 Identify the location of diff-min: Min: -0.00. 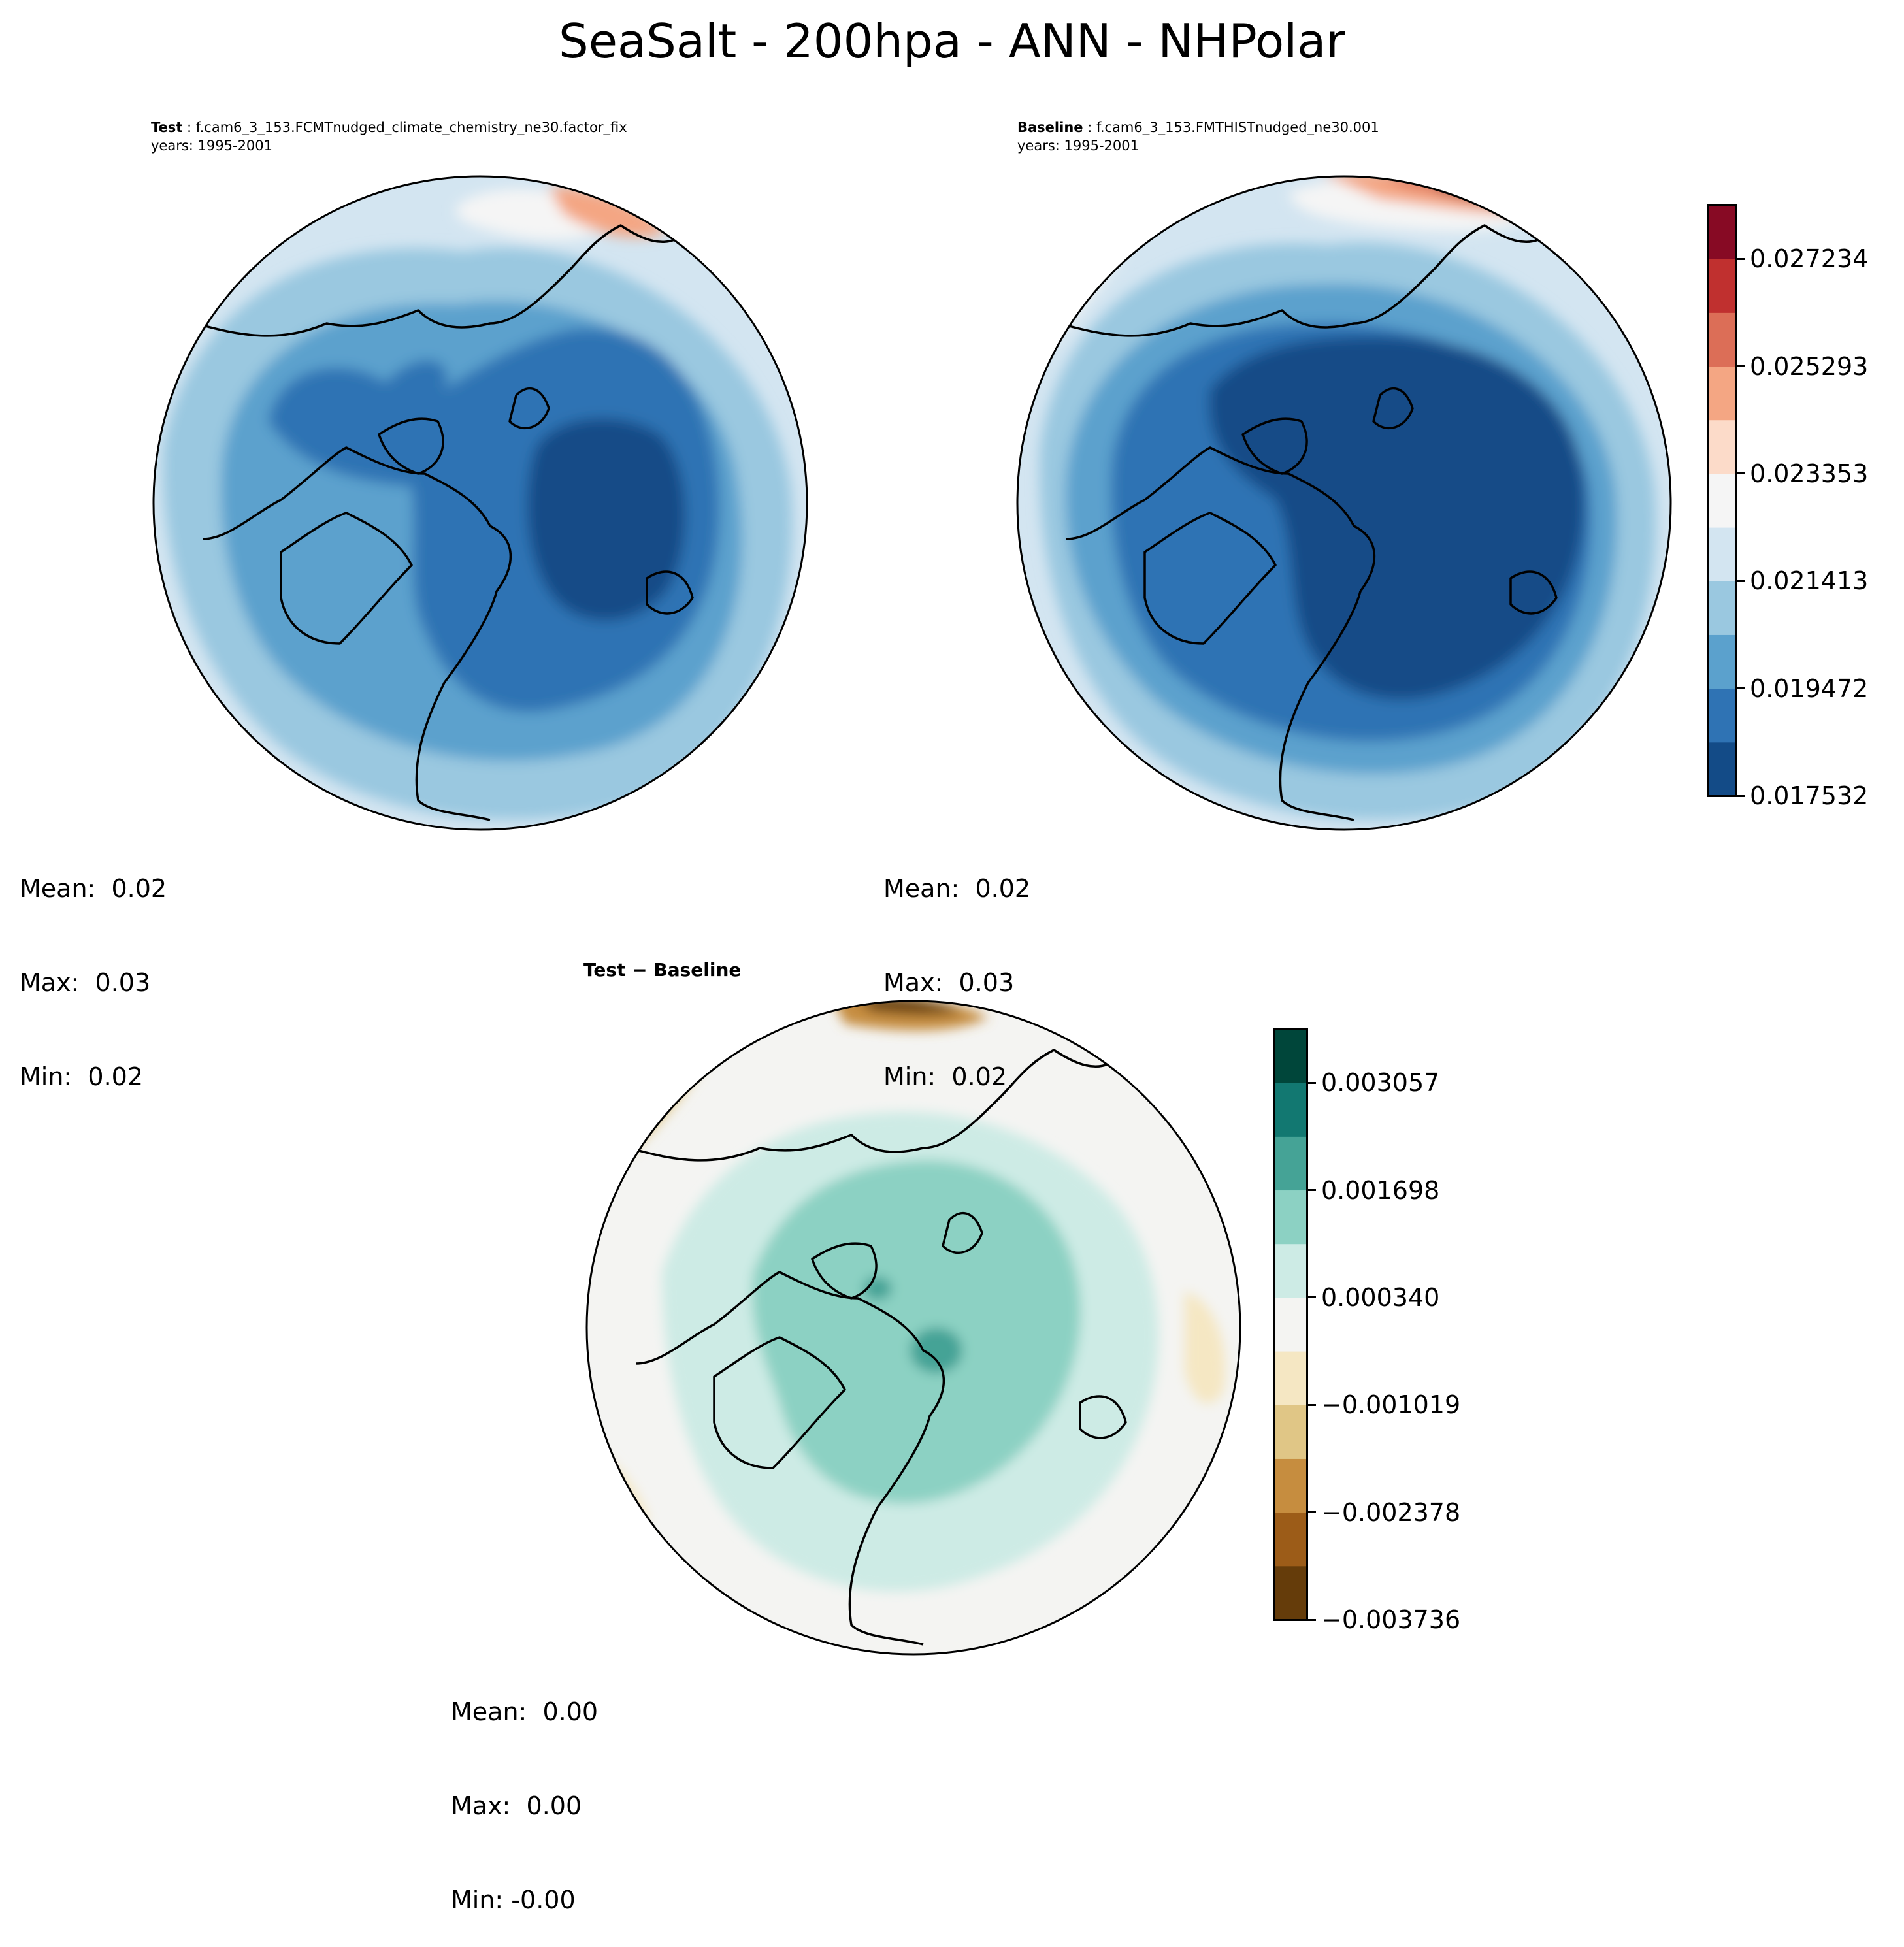
(513, 1900).